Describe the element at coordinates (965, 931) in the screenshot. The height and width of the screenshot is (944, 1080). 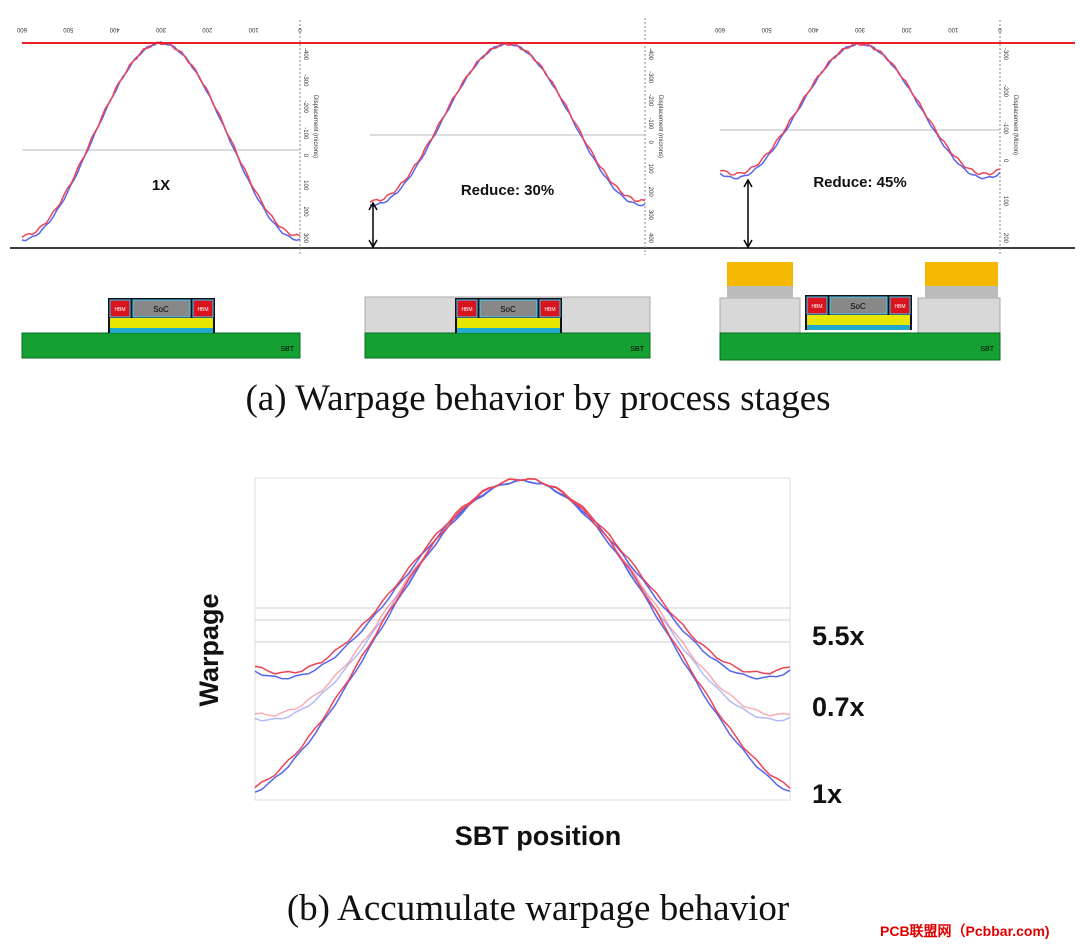
I see `watermark: PCB联盟网（Pcbbar.com)` at that location.